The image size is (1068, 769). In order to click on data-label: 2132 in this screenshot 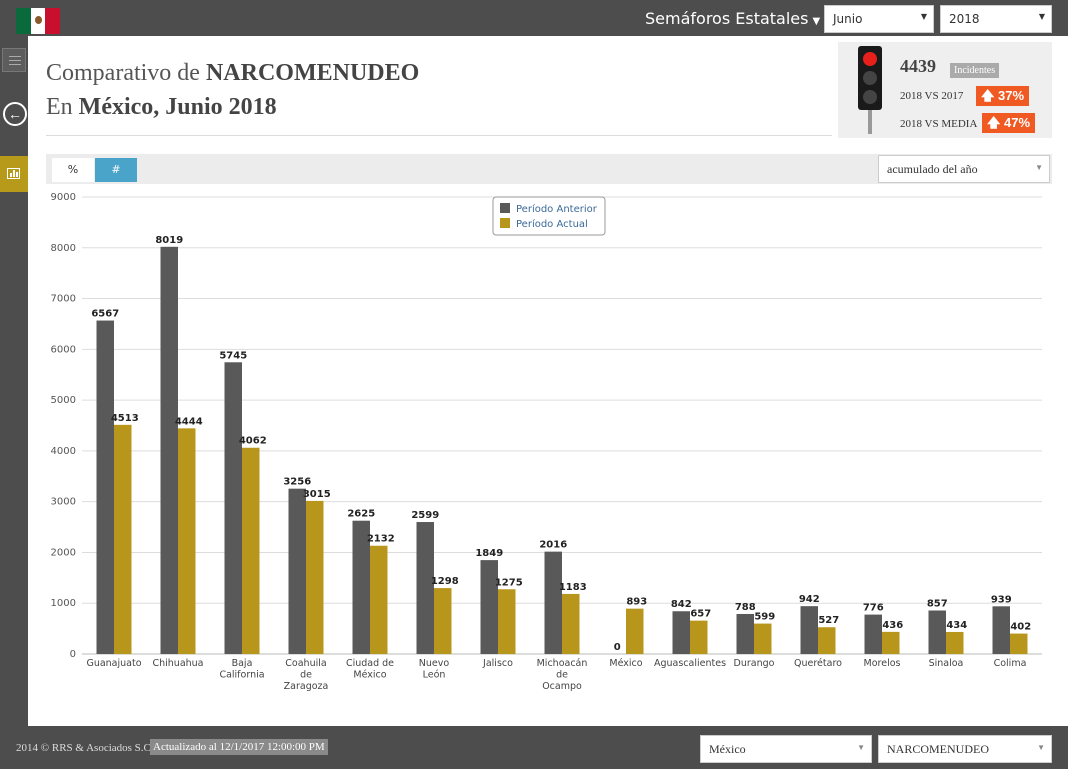, I will do `click(381, 539)`.